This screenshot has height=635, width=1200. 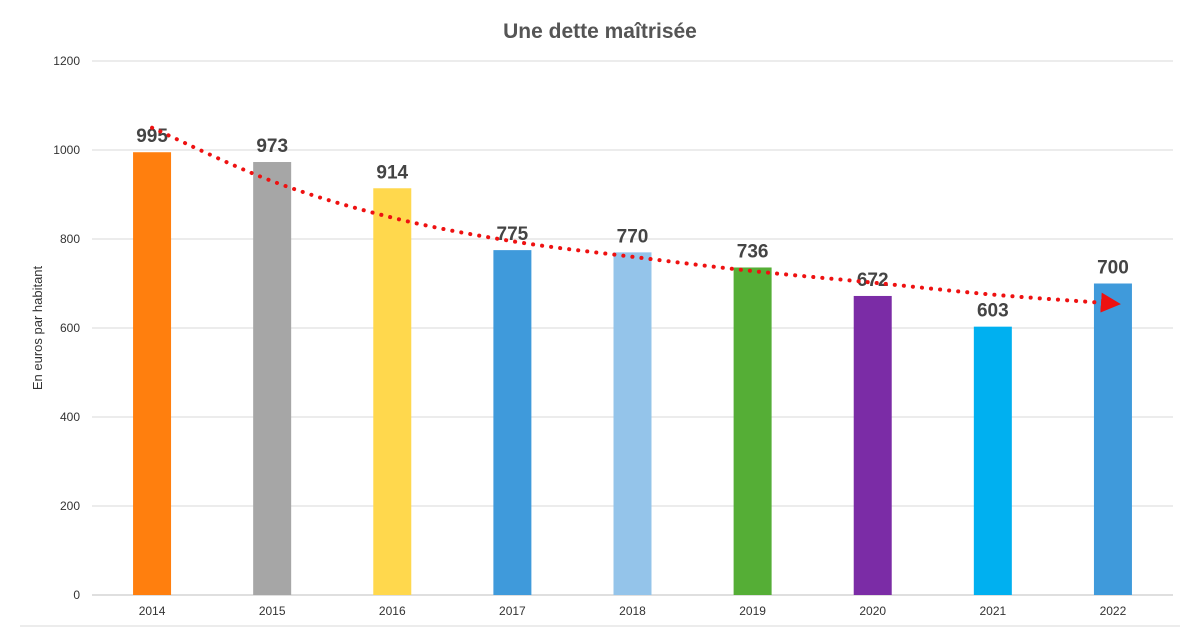 I want to click on y-axis-label: En euros par habitant, so click(x=37, y=327).